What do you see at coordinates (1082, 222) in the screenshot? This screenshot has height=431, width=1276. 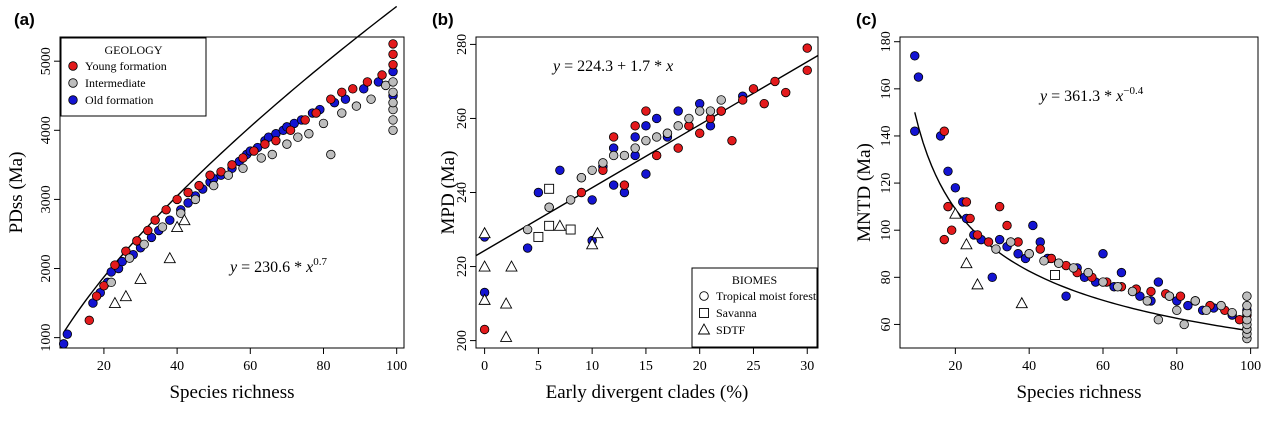 I see `fit-line` at bounding box center [1082, 222].